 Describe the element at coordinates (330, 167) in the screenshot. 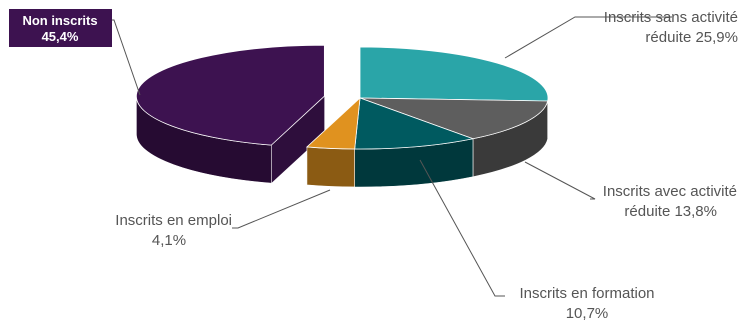

I see `slice-side-emploi` at that location.